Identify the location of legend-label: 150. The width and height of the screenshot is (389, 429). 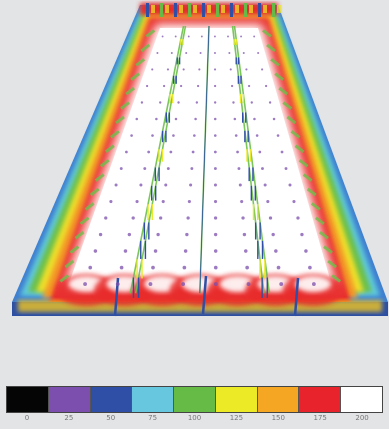
(278, 418).